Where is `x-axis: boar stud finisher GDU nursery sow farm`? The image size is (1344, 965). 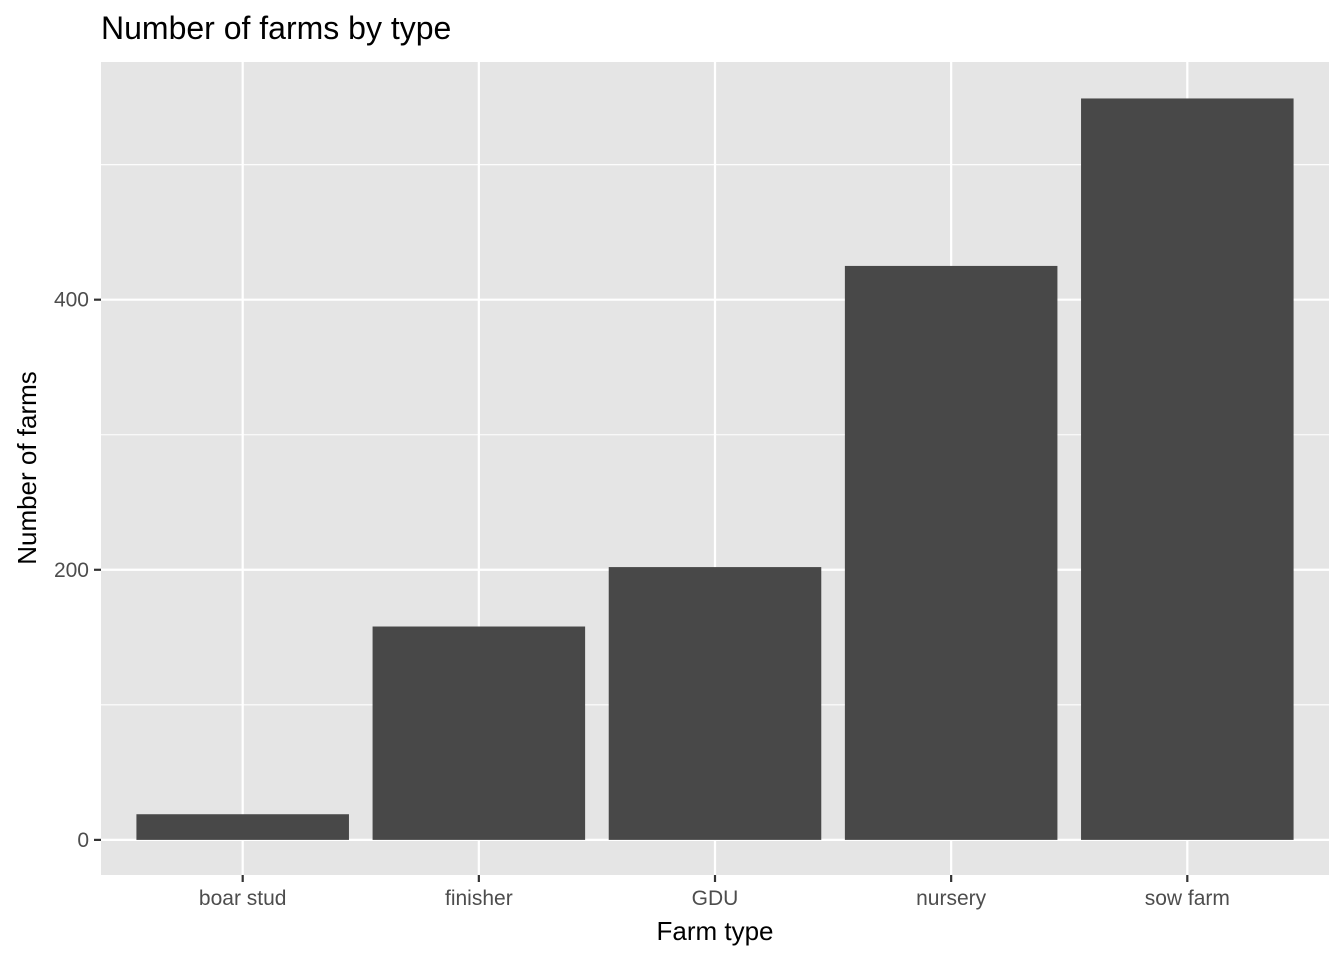
x-axis: boar stud finisher GDU nursery sow farm is located at coordinates (714, 892).